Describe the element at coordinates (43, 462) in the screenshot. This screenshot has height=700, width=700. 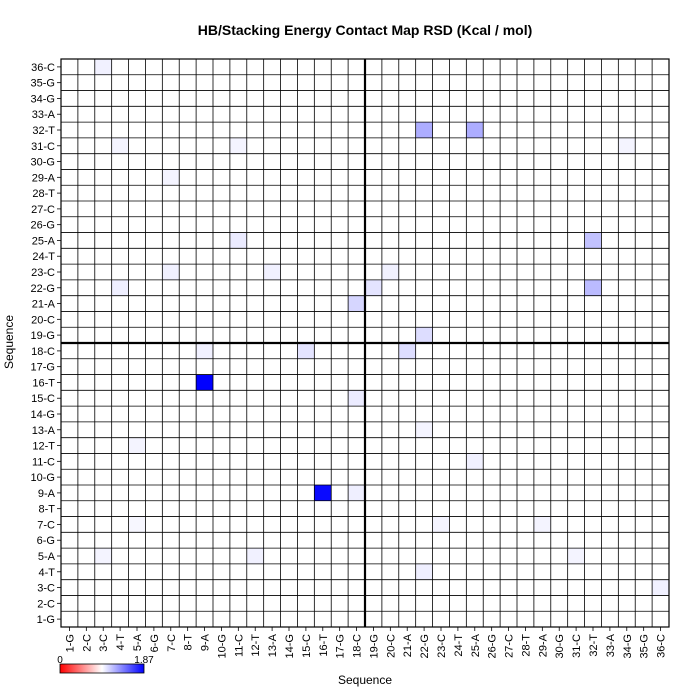
I see `y-tick-label: 11-C` at that location.